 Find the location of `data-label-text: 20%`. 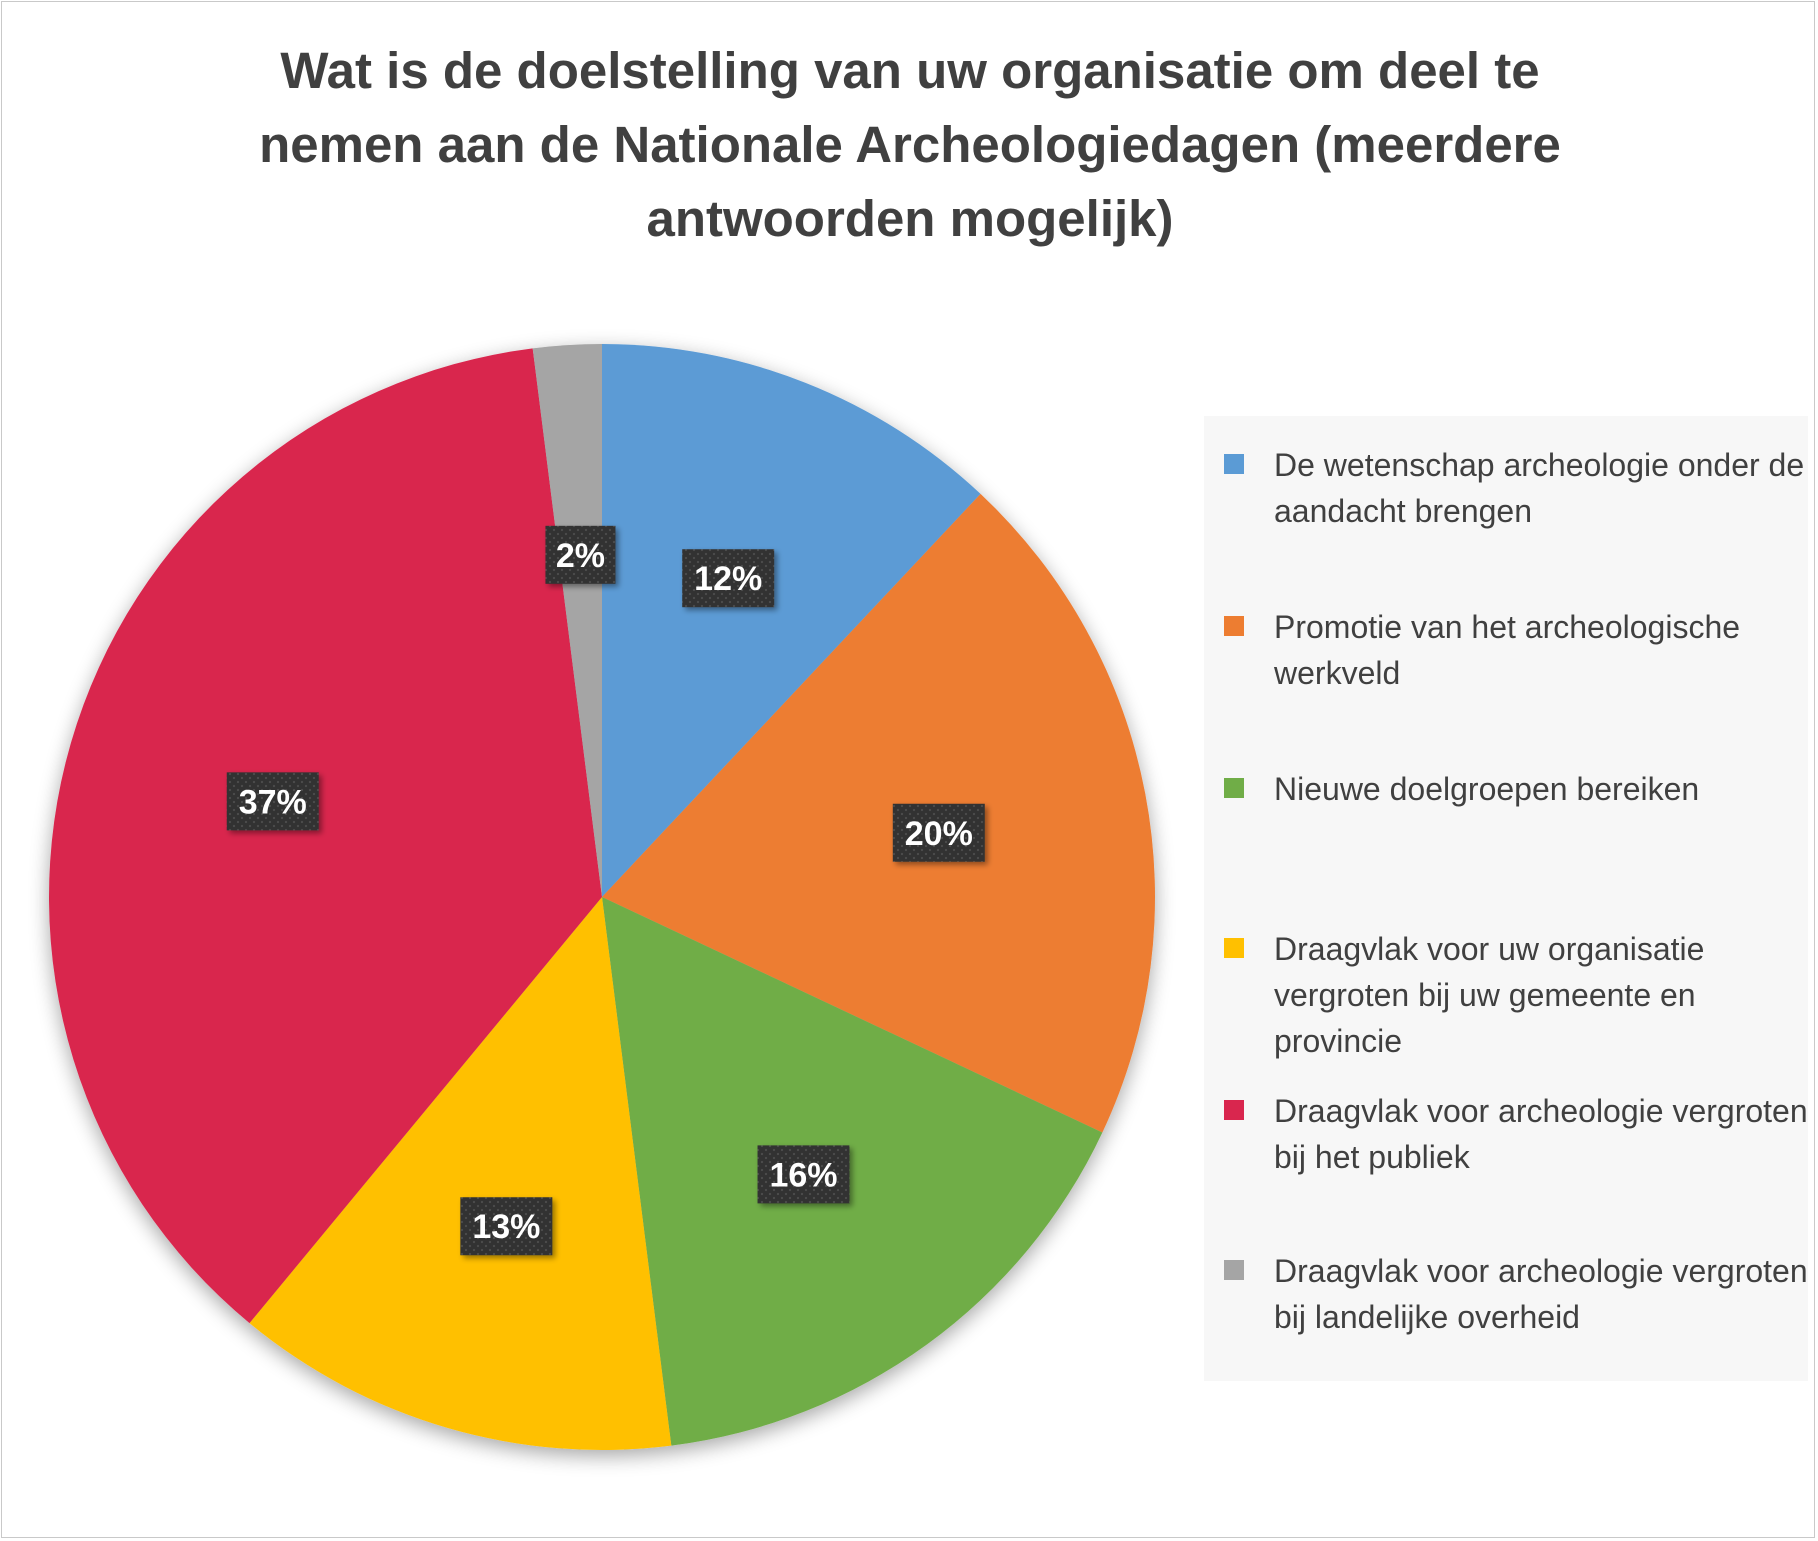

data-label-text: 20% is located at coordinates (939, 834).